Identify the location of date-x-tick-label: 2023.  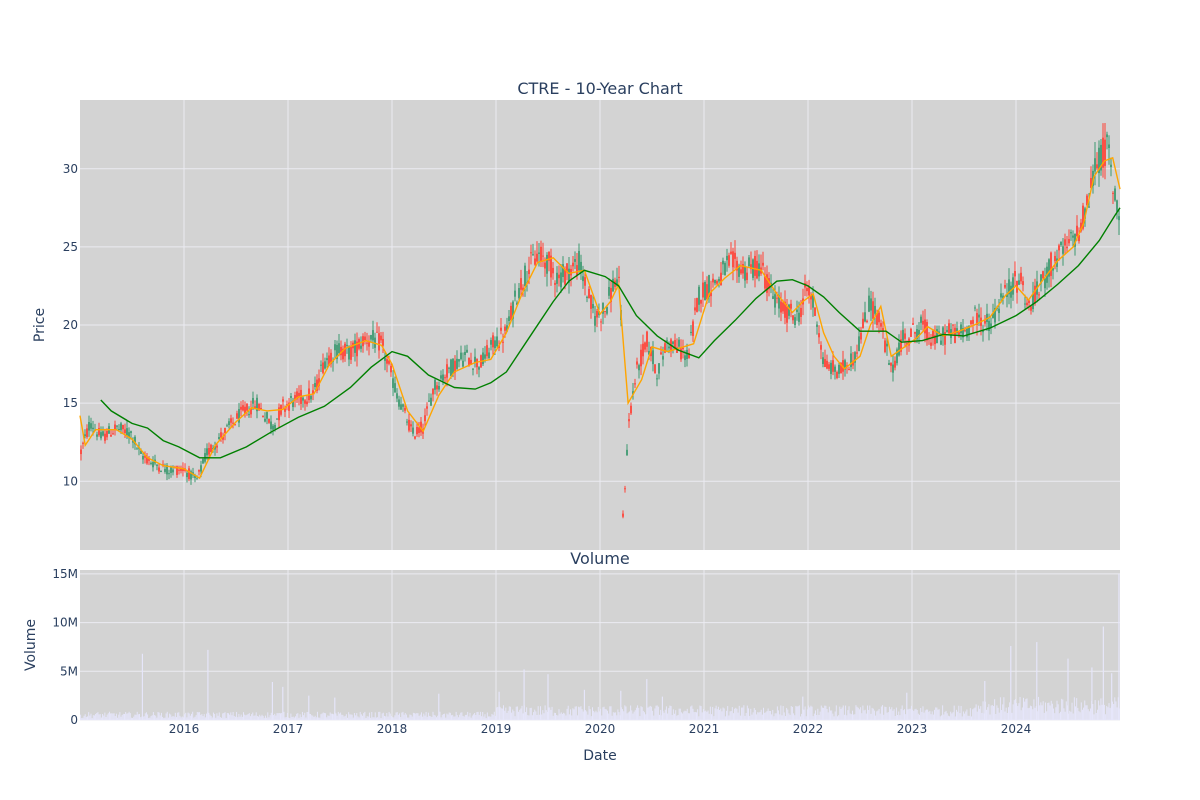
(912, 729).